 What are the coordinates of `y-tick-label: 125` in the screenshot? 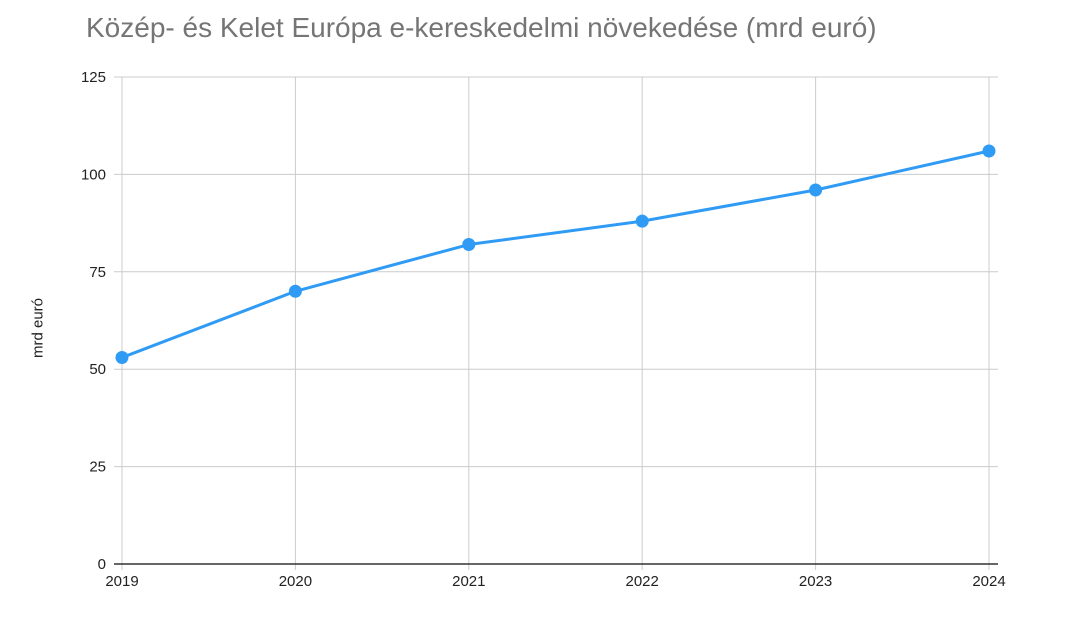 It's located at (93, 77).